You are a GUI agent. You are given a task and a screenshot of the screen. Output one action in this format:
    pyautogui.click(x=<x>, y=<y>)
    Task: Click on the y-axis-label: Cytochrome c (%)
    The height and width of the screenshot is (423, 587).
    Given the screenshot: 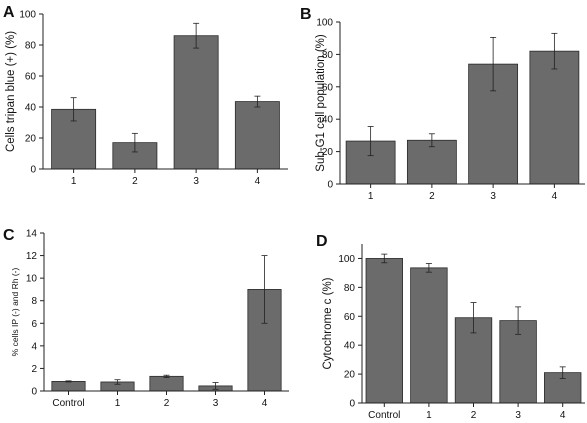 What is the action you would take?
    pyautogui.click(x=328, y=323)
    